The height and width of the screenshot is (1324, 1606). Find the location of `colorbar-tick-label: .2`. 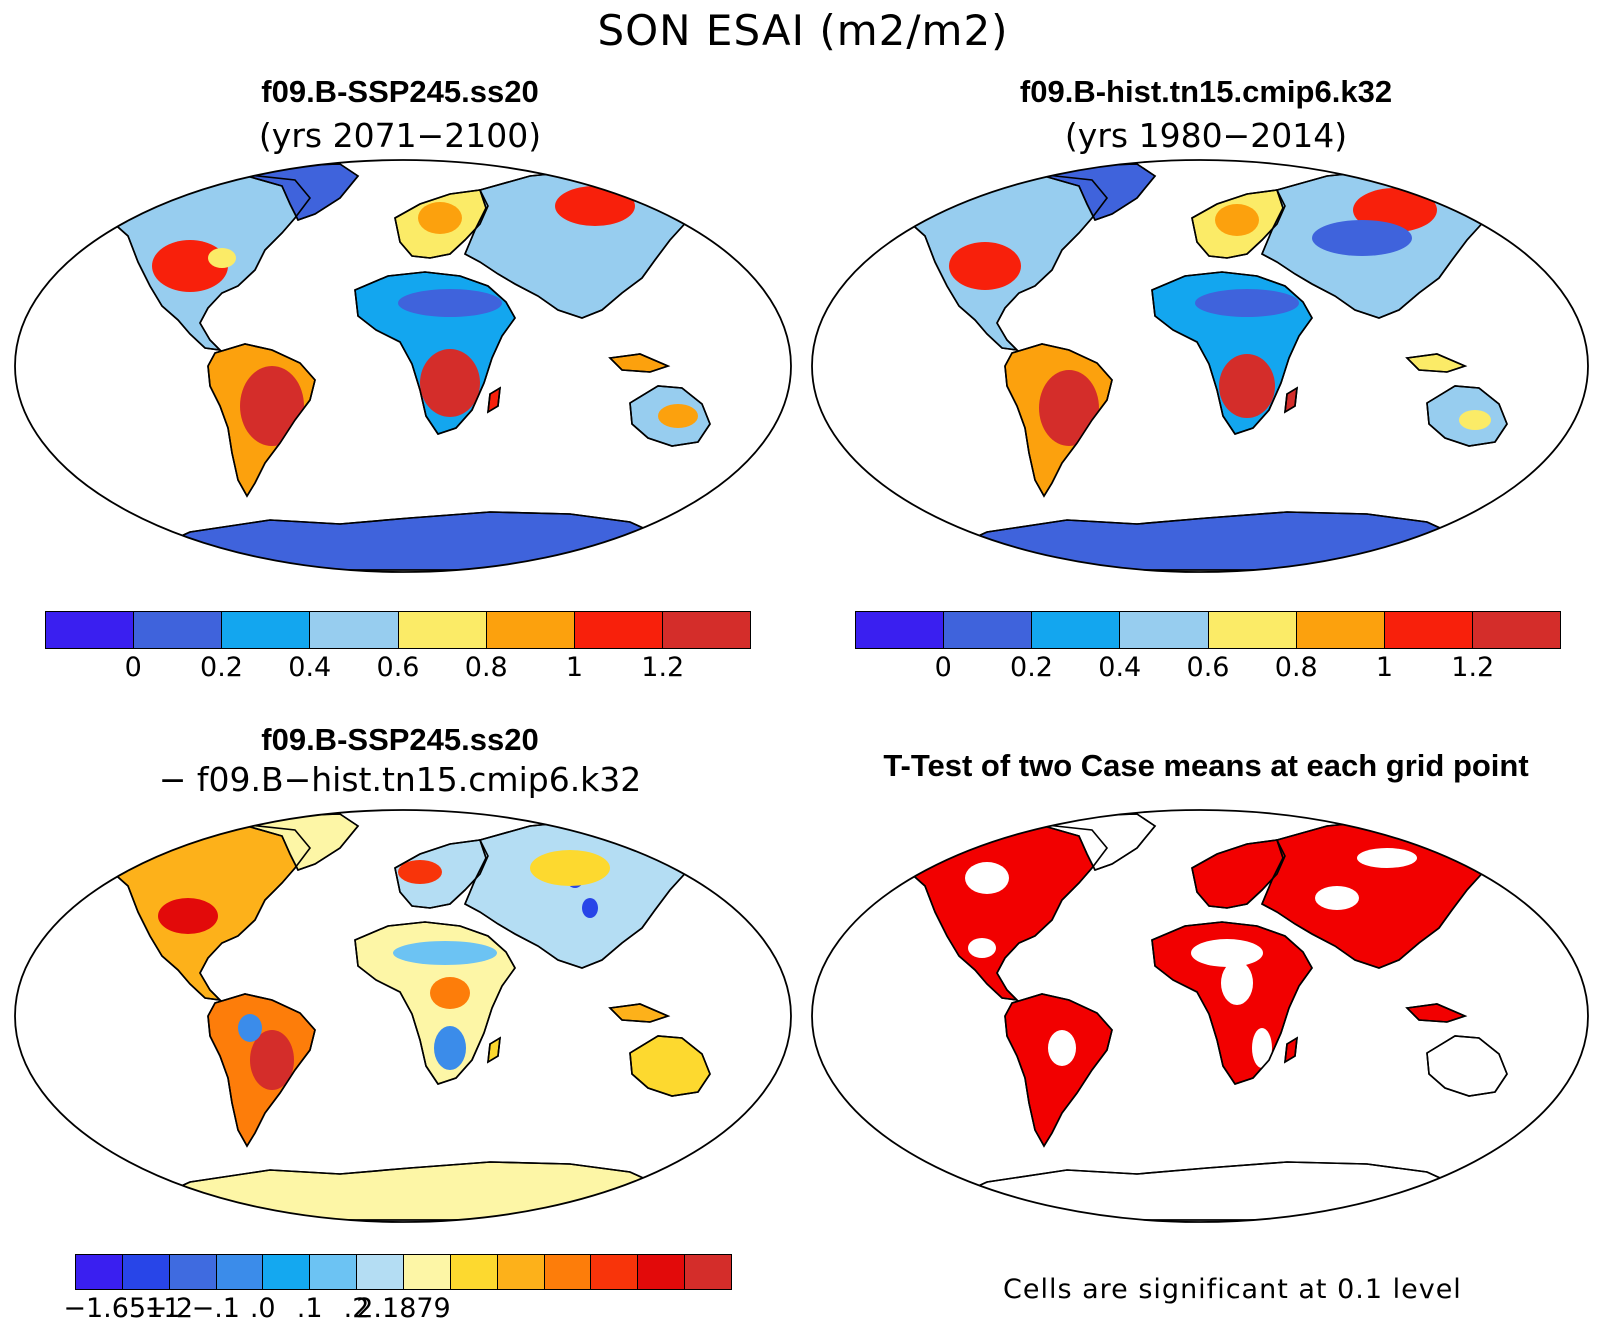

colorbar-tick-label: .2 is located at coordinates (356, 1308).